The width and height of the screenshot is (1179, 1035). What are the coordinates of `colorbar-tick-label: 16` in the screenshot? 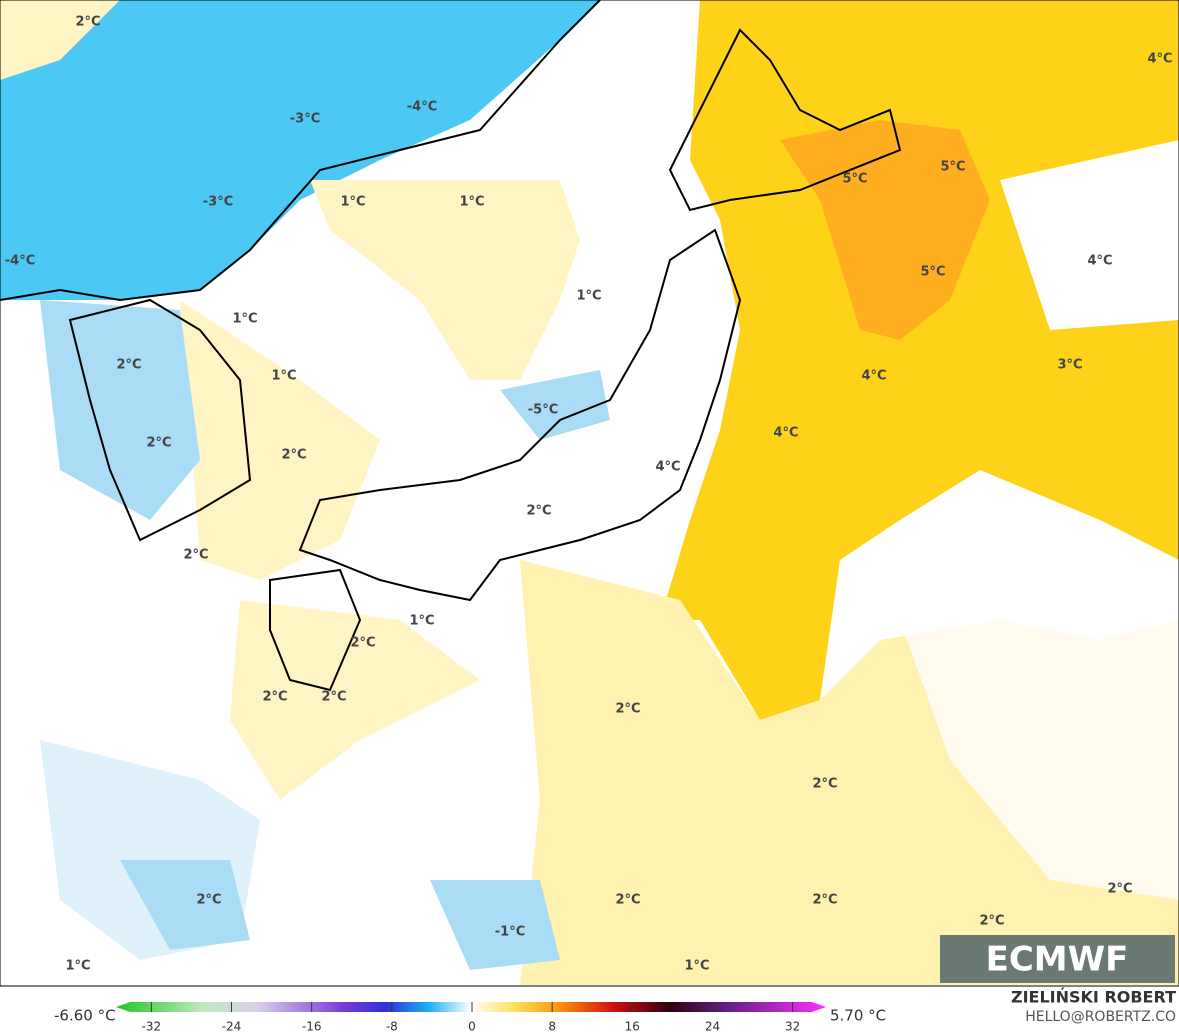 It's located at (632, 1027).